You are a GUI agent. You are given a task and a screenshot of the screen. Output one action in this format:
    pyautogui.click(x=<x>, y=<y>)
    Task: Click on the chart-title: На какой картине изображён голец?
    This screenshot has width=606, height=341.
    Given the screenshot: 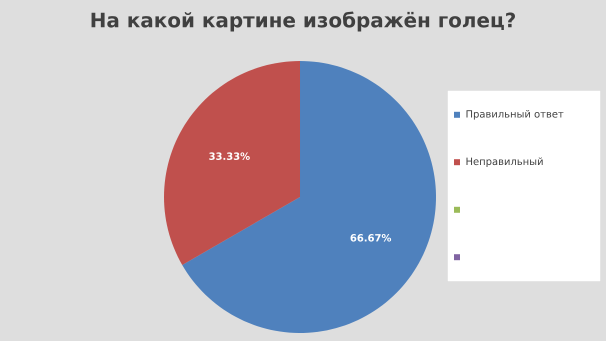 What is the action you would take?
    pyautogui.click(x=303, y=22)
    